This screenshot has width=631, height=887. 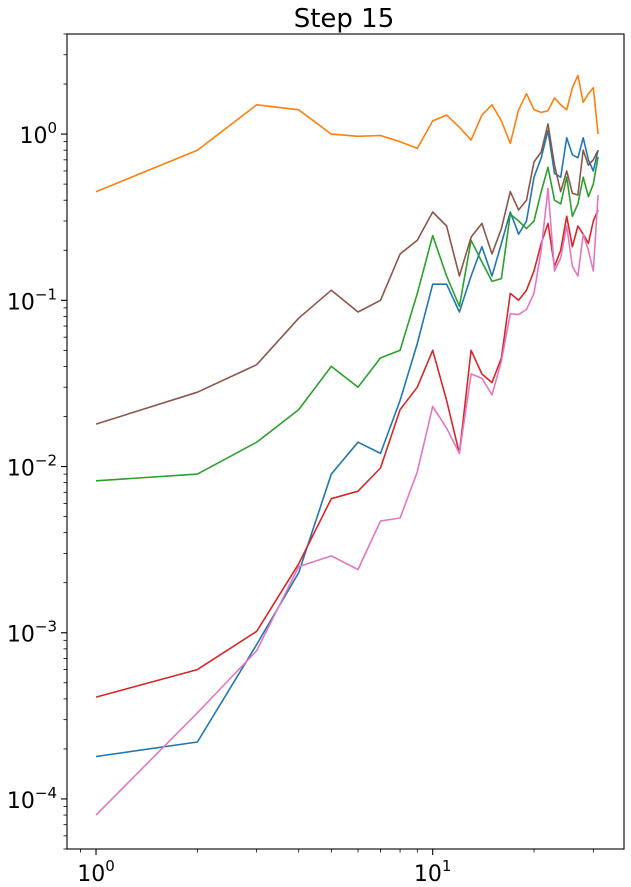 What do you see at coordinates (38, 134) in the screenshot?
I see `y-tick-label: 10⁰` at bounding box center [38, 134].